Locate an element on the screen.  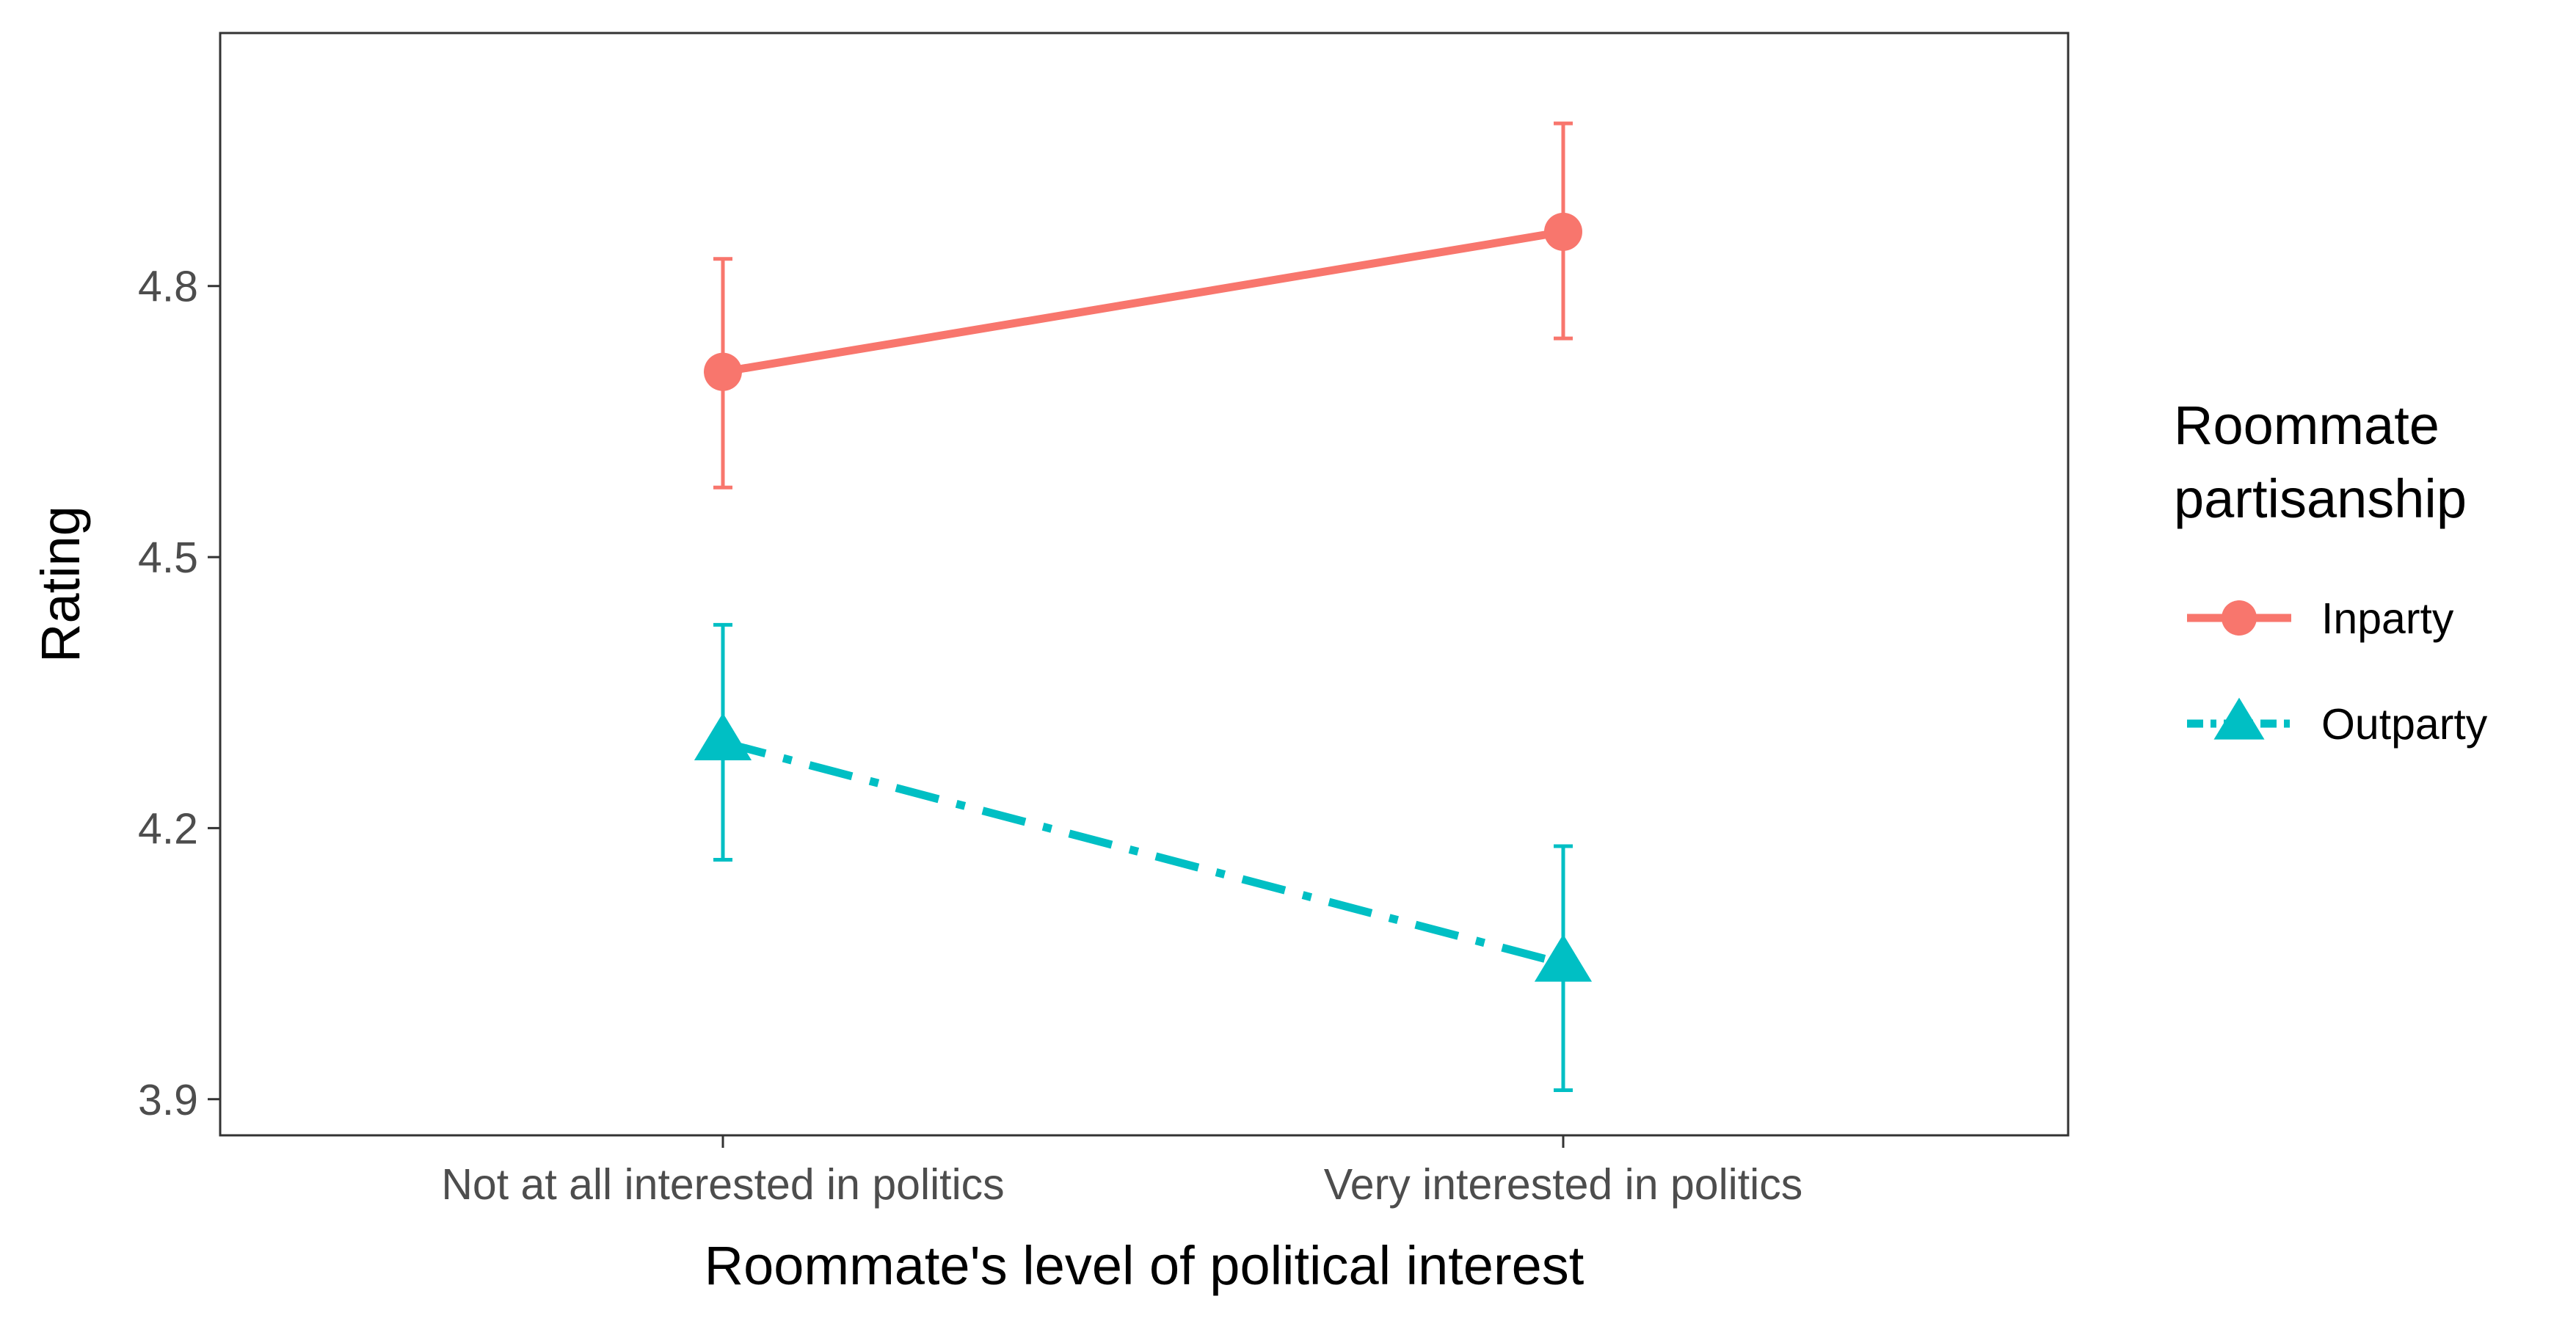
y-axis-title: Rating is located at coordinates (60, 584).